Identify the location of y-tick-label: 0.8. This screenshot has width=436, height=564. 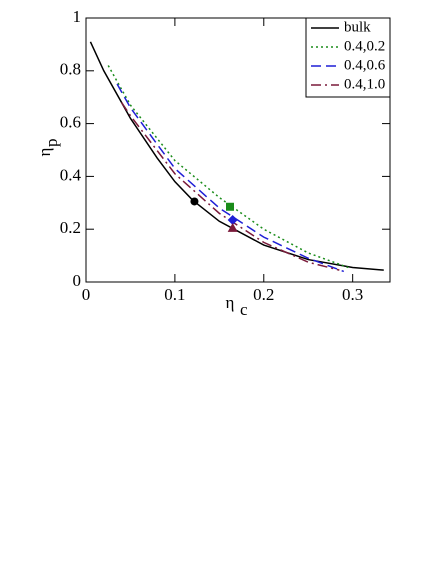
(70, 69).